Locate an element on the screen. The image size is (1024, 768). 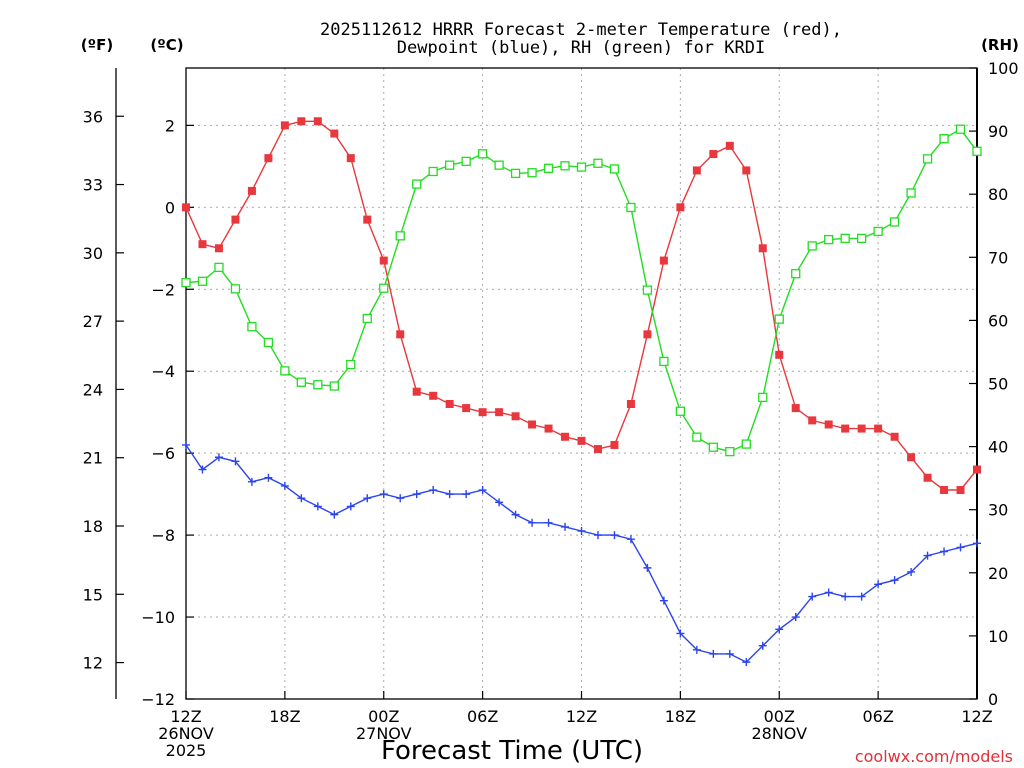
rh-tick-label: 30 is located at coordinates (998, 510).